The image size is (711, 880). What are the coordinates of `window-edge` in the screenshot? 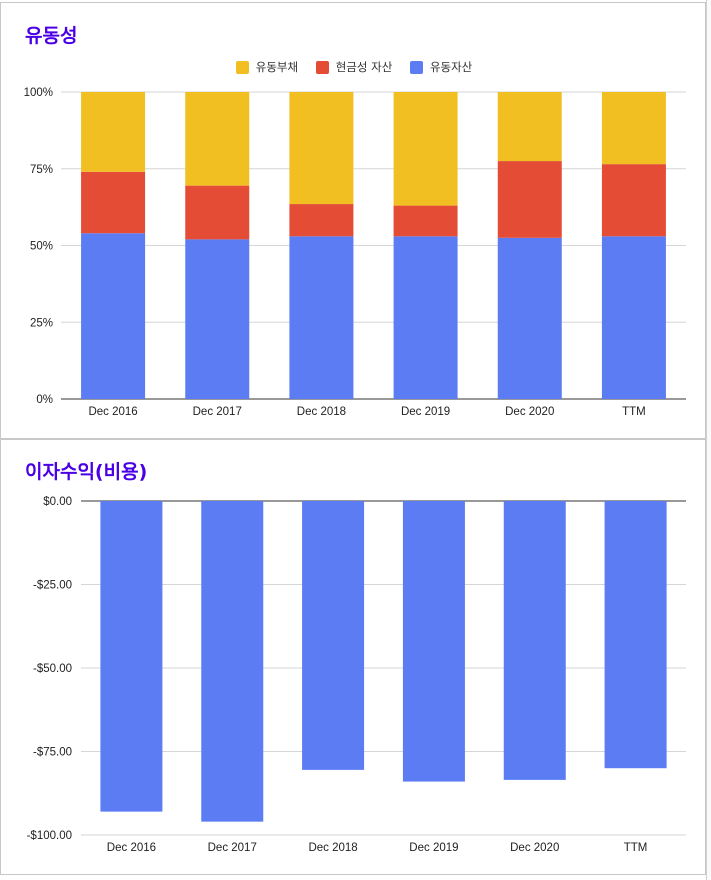 It's located at (708, 440).